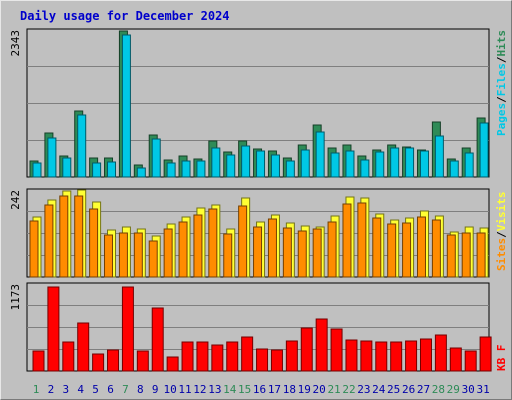 The height and width of the screenshot is (400, 512). I want to click on x-tick-label: 4, so click(80, 389).